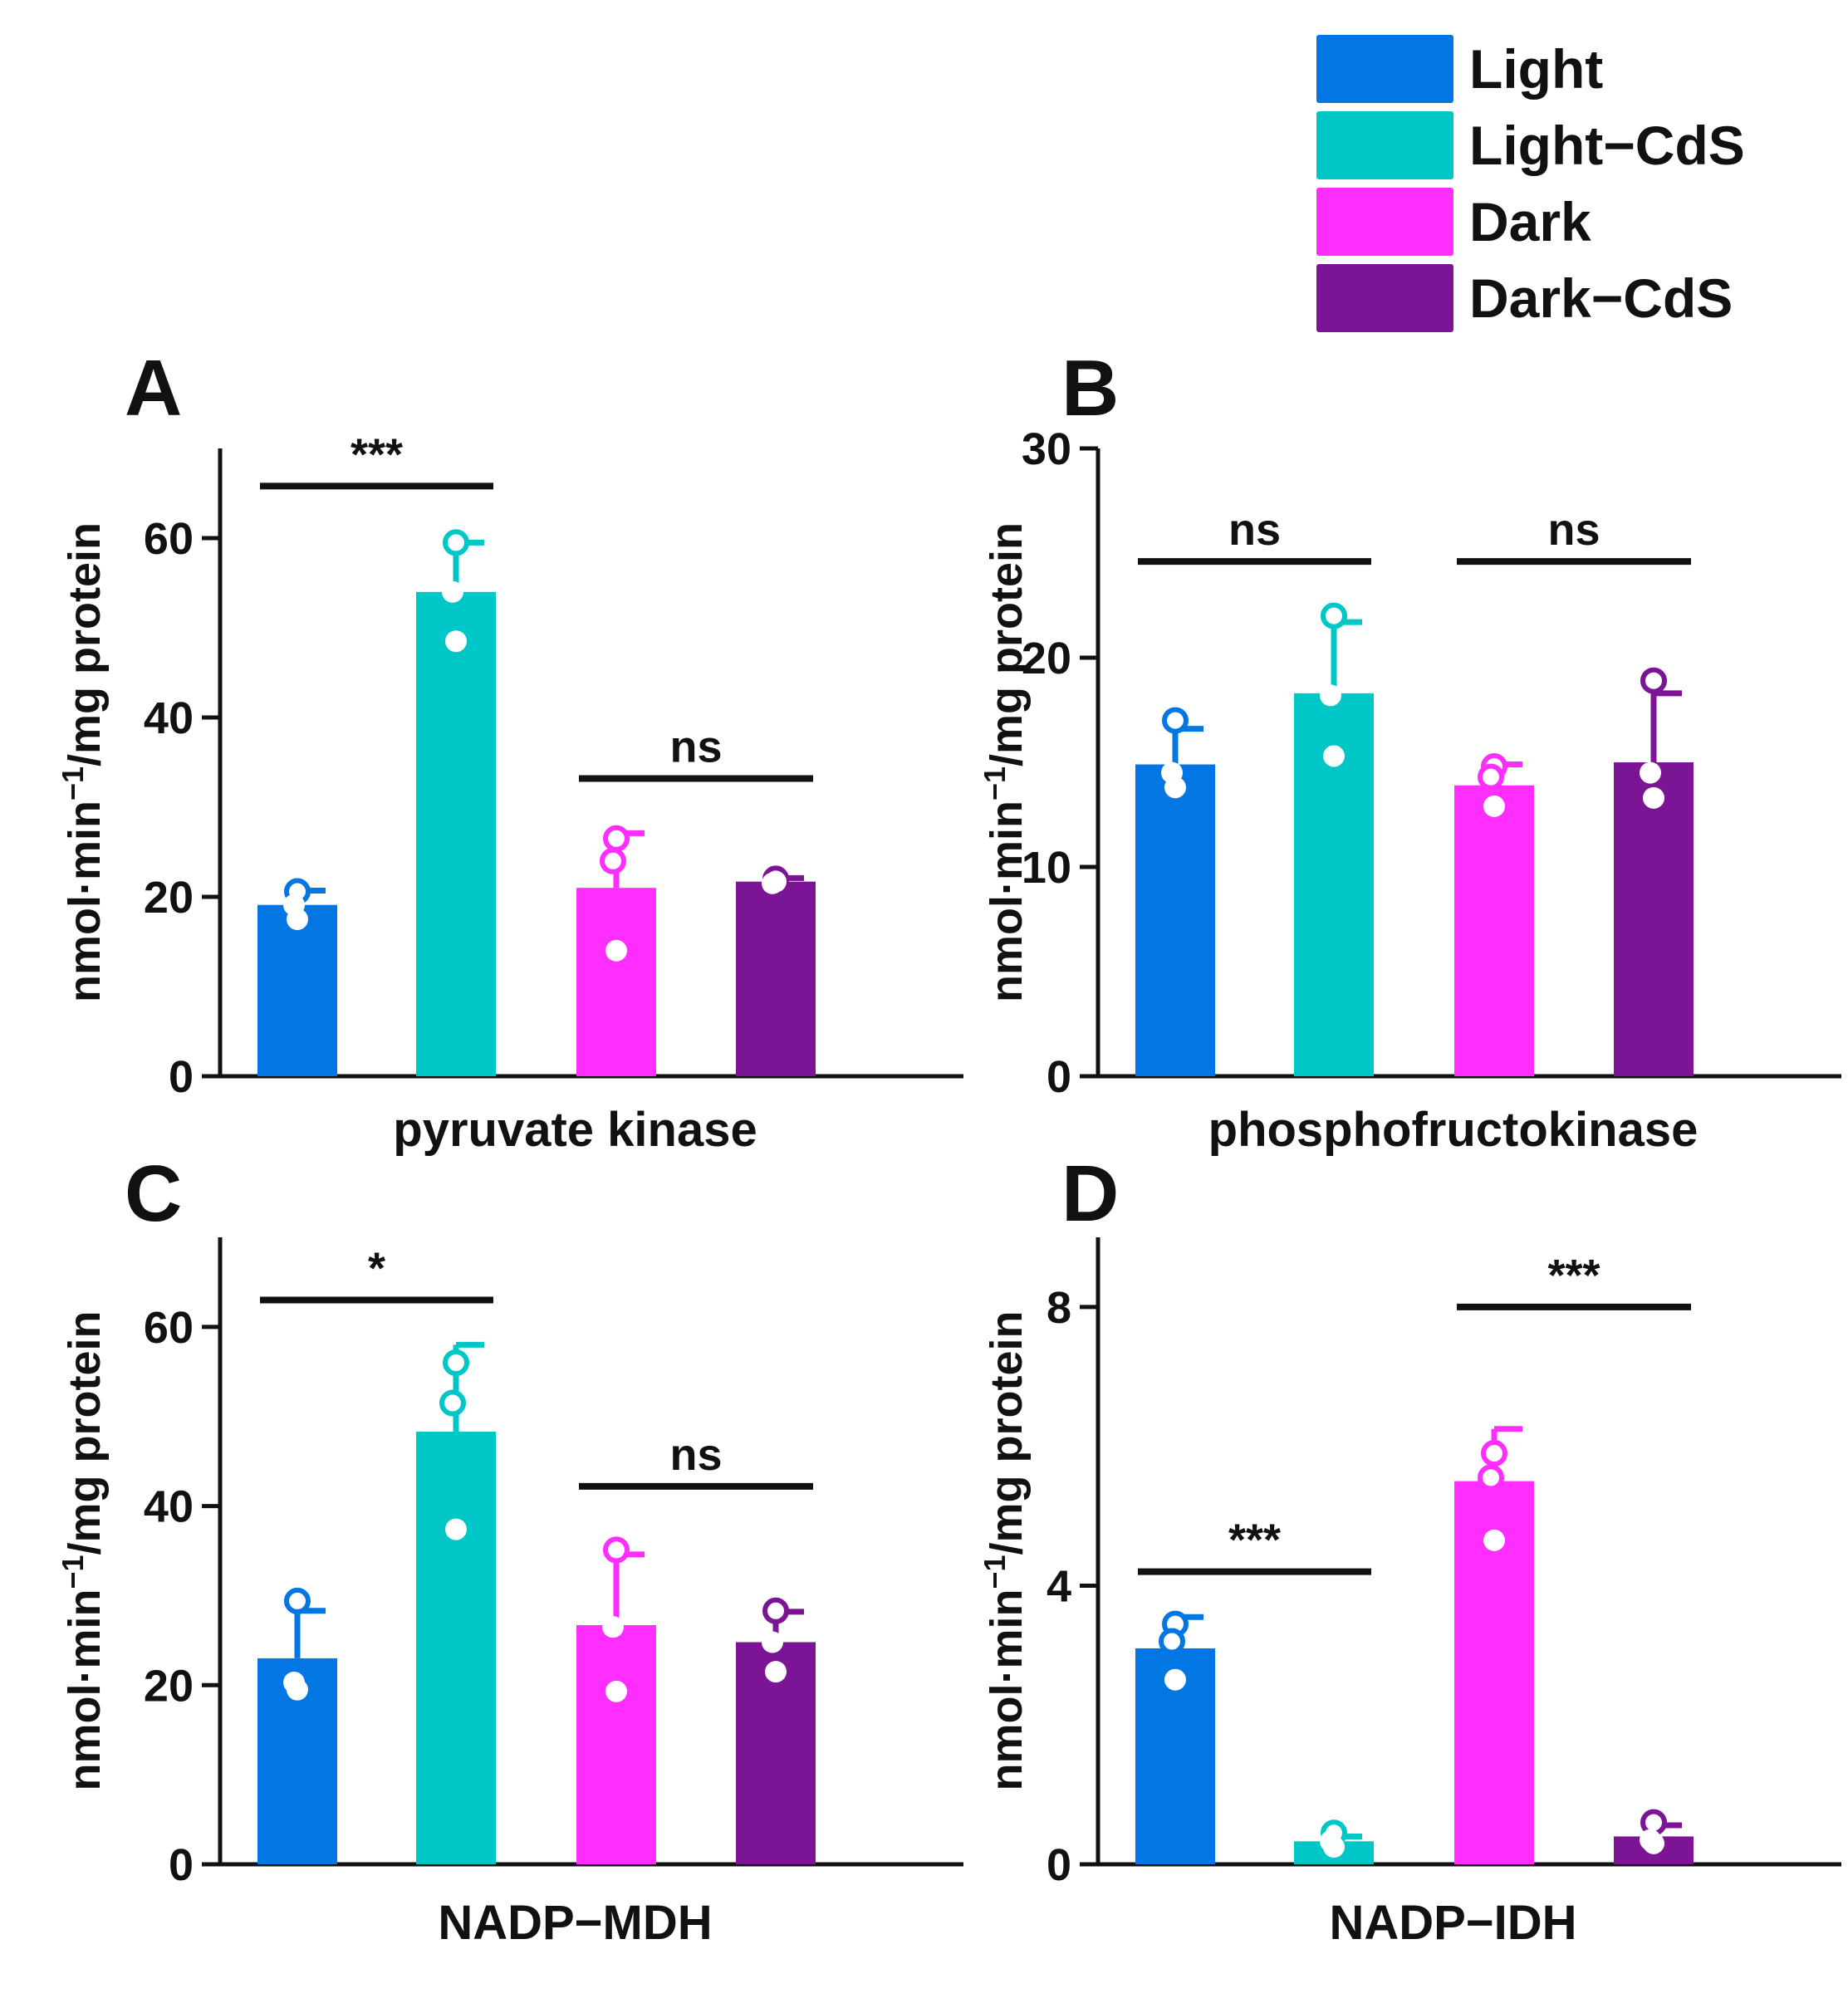 Image resolution: width=1848 pixels, height=1998 pixels. What do you see at coordinates (376, 454) in the screenshot?
I see `sig-label-a-1: ***` at bounding box center [376, 454].